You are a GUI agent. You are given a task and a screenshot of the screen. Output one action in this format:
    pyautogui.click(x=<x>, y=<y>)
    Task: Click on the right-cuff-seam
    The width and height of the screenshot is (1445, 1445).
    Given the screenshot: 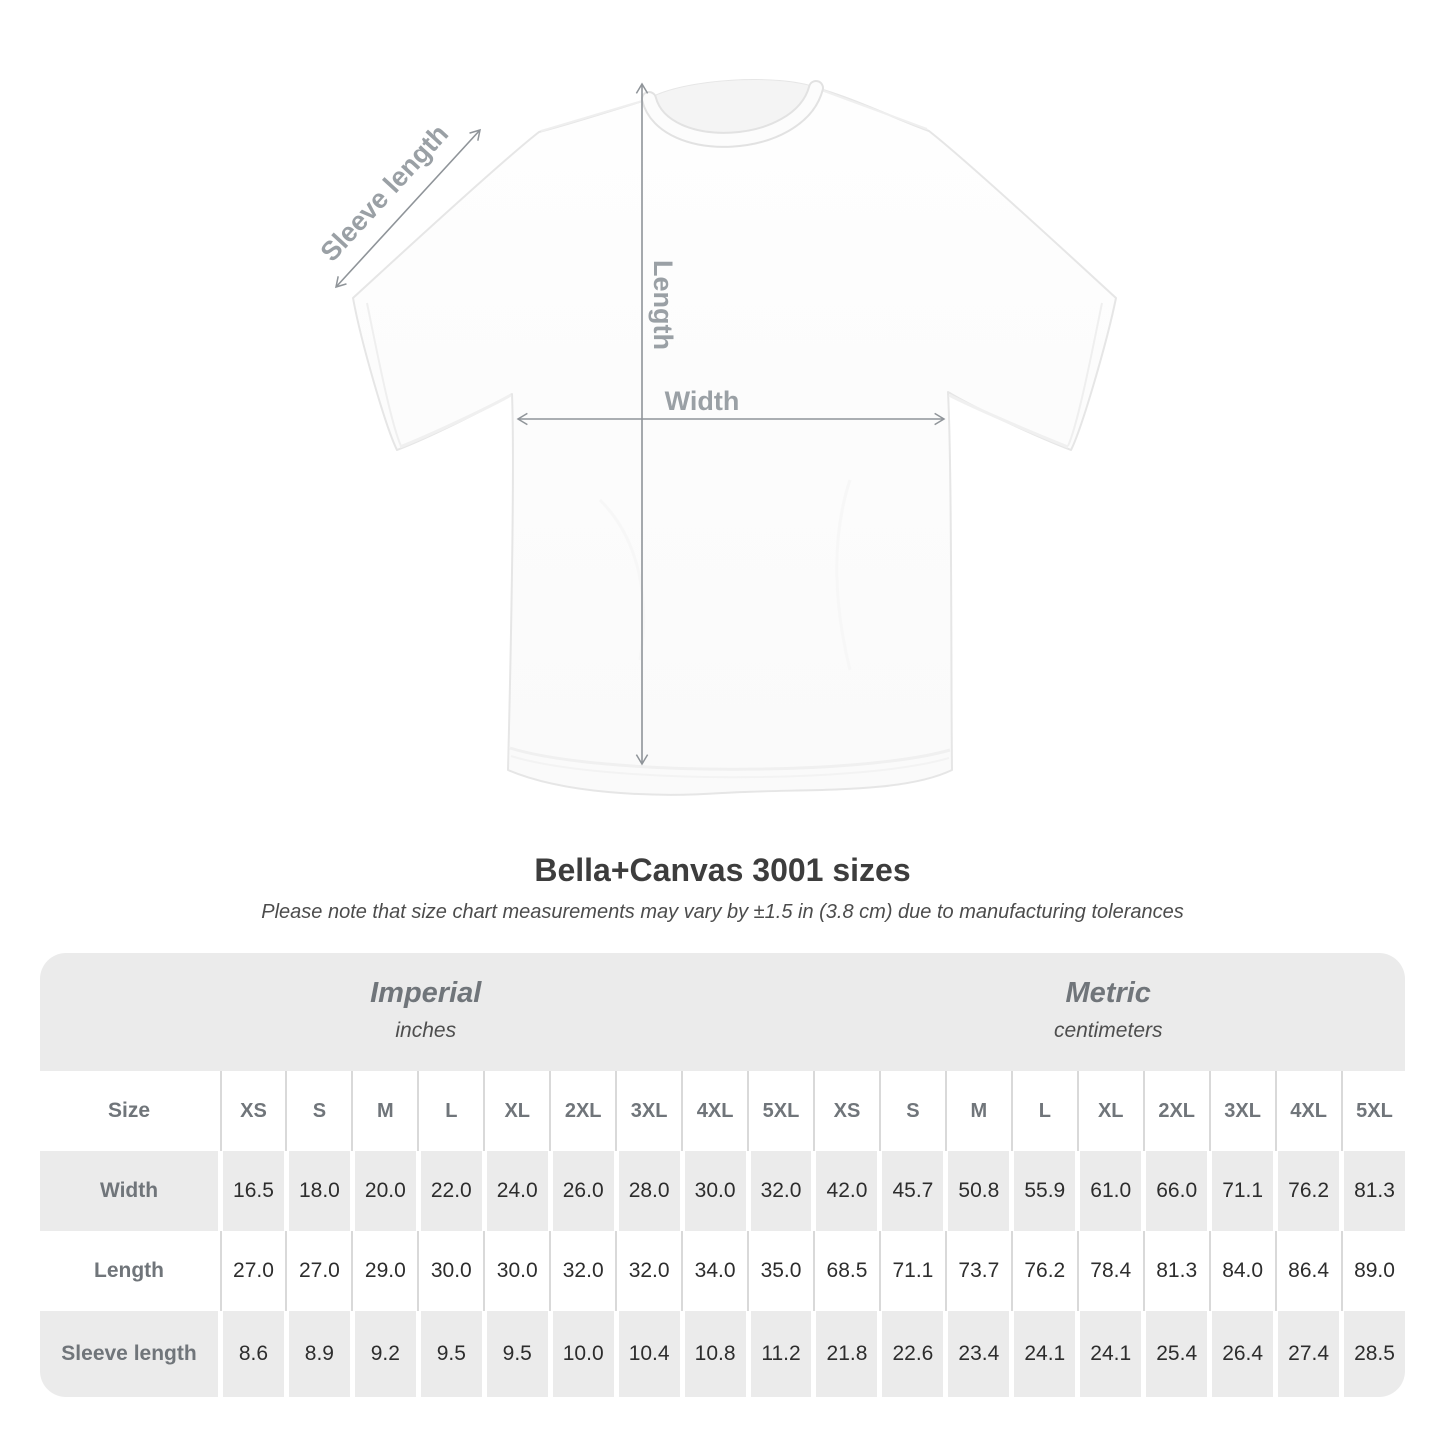 What is the action you would take?
    pyautogui.click(x=1085, y=374)
    